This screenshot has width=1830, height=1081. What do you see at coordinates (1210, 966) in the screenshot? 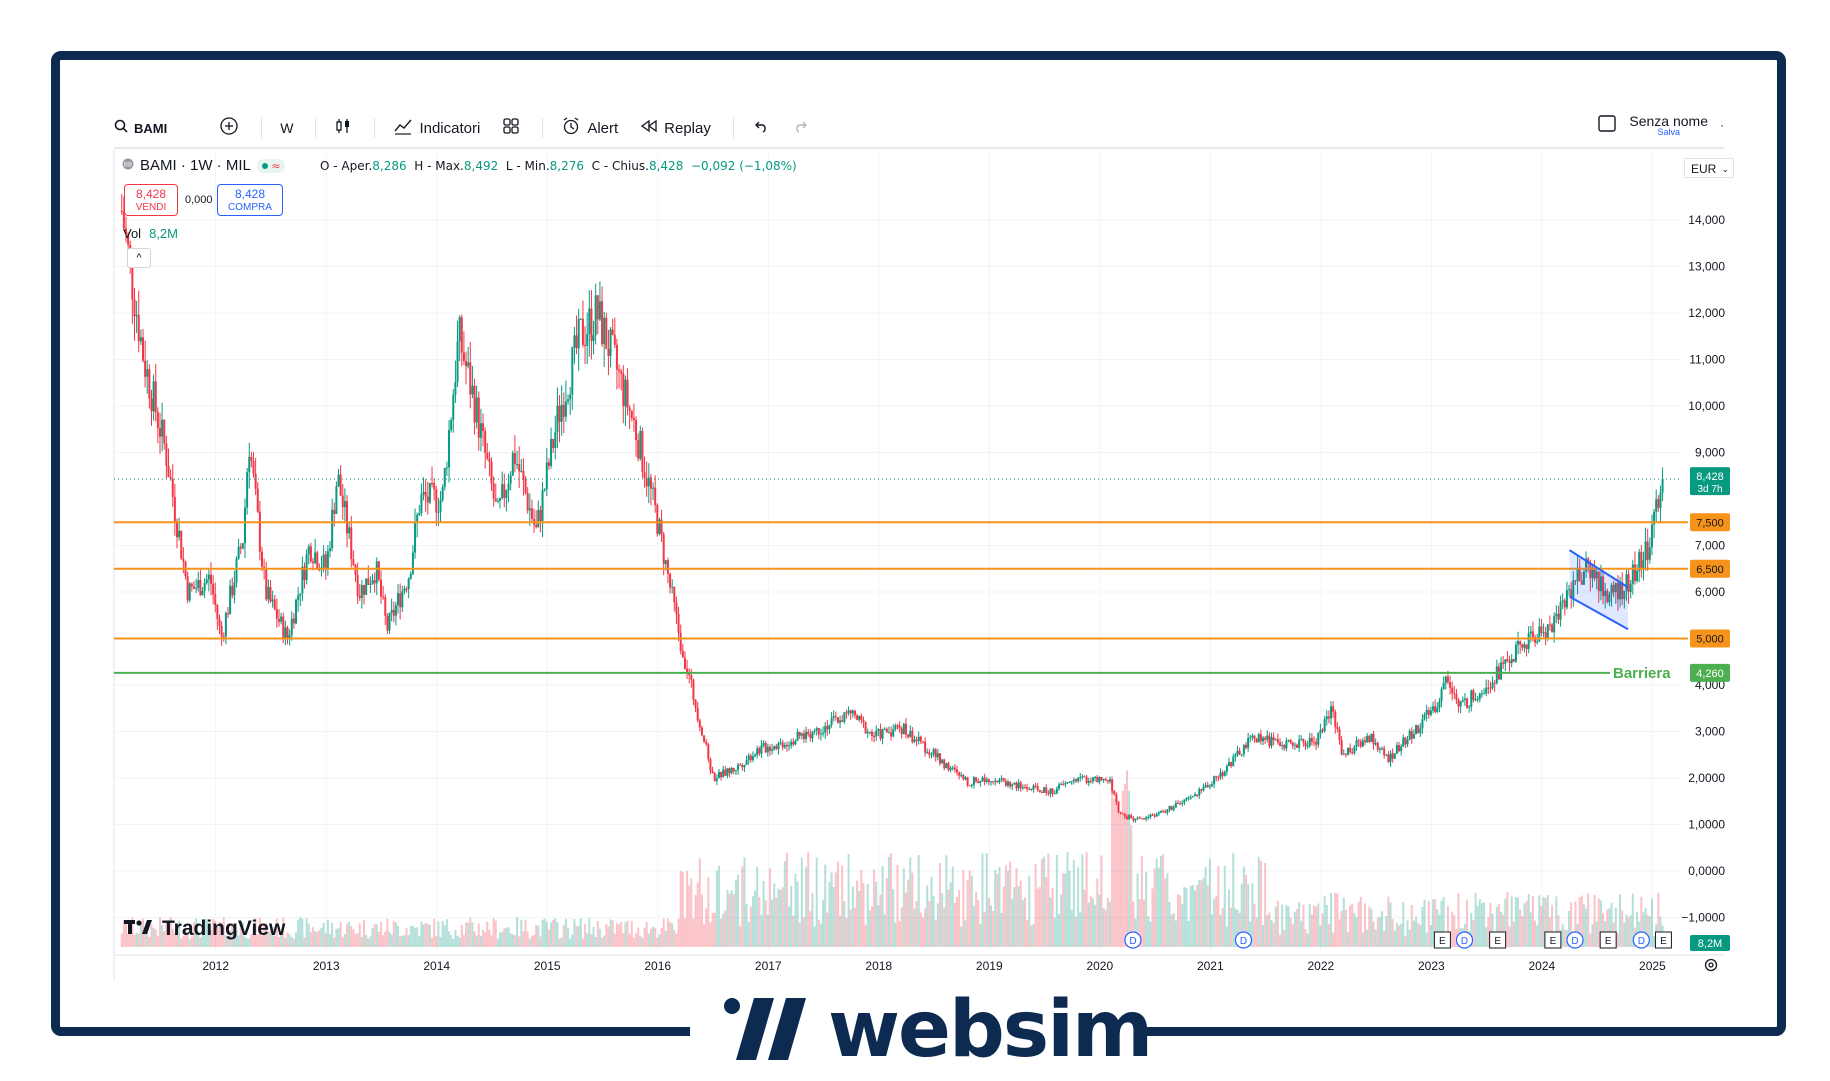
I see `x-tick-label: 2021` at bounding box center [1210, 966].